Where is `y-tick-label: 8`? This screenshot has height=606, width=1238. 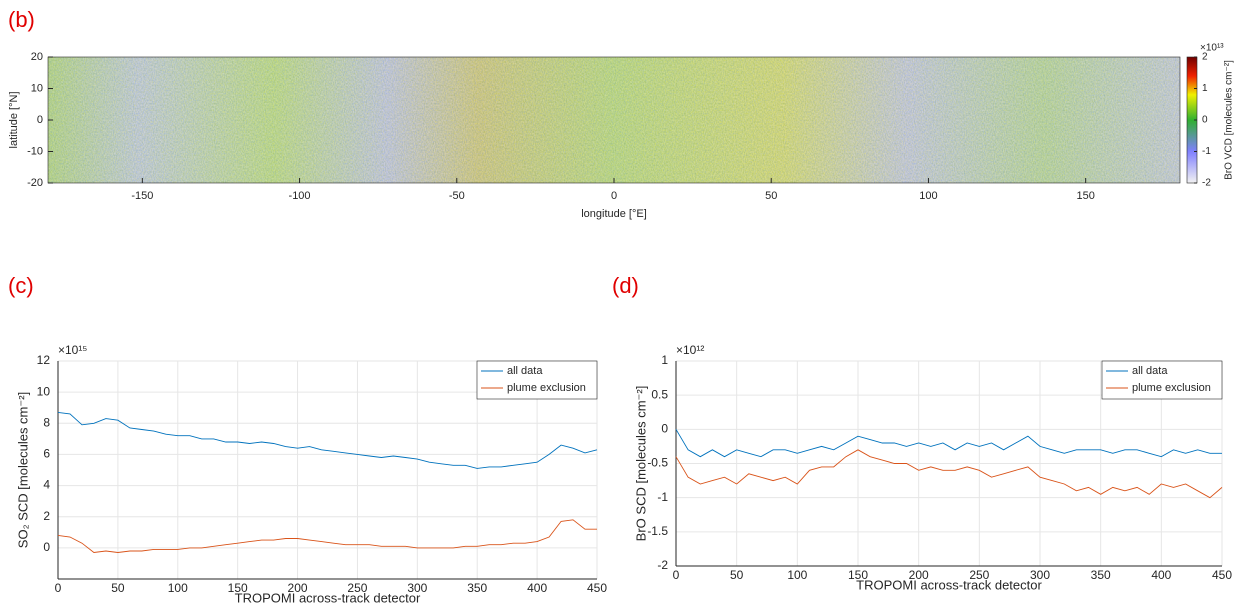 y-tick-label: 8 is located at coordinates (46, 422).